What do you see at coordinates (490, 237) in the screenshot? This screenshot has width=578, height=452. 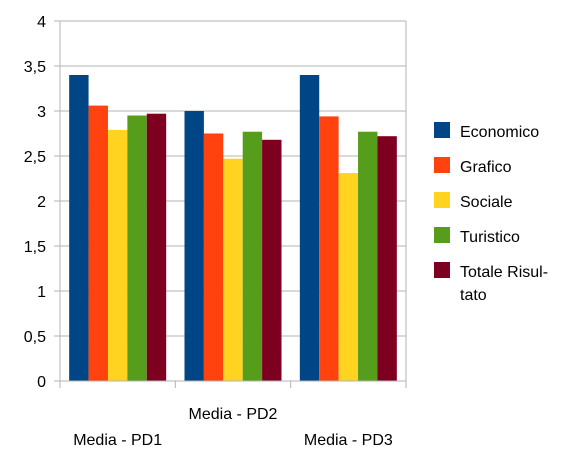 I see `legend-label: Turistico` at bounding box center [490, 237].